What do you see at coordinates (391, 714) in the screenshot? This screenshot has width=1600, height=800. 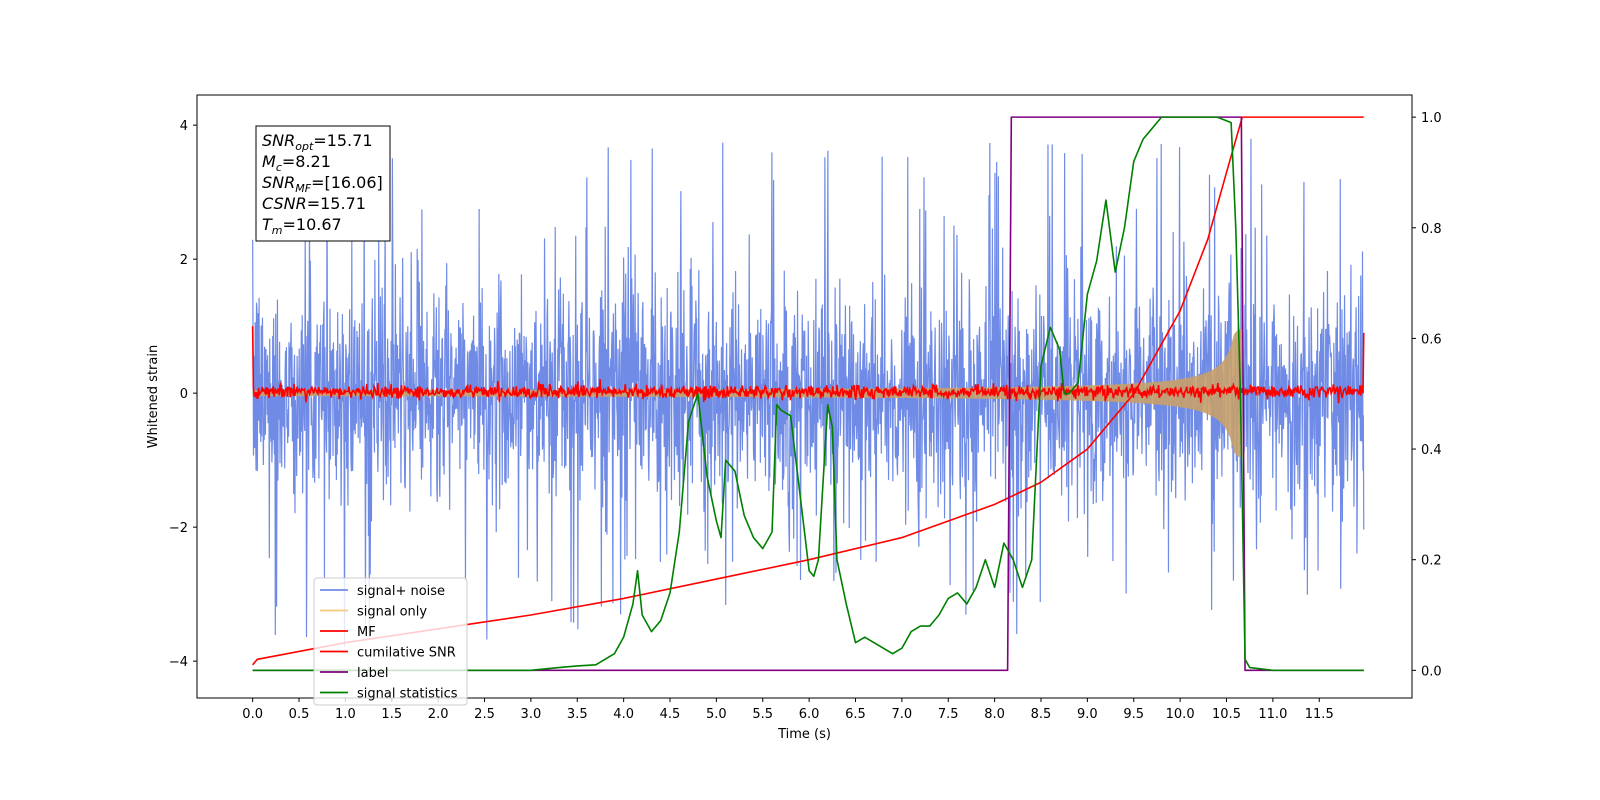 I see `x-tick-label: 1.5` at bounding box center [391, 714].